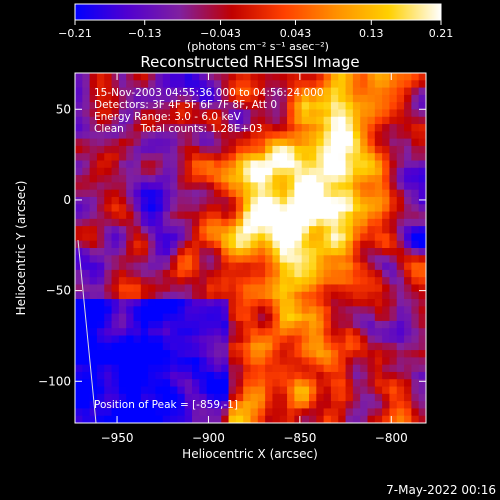 Image resolution: width=500 pixels, height=500 pixels. Describe the element at coordinates (441, 33) in the screenshot. I see `colorbar-tick-label: 0.21` at that location.